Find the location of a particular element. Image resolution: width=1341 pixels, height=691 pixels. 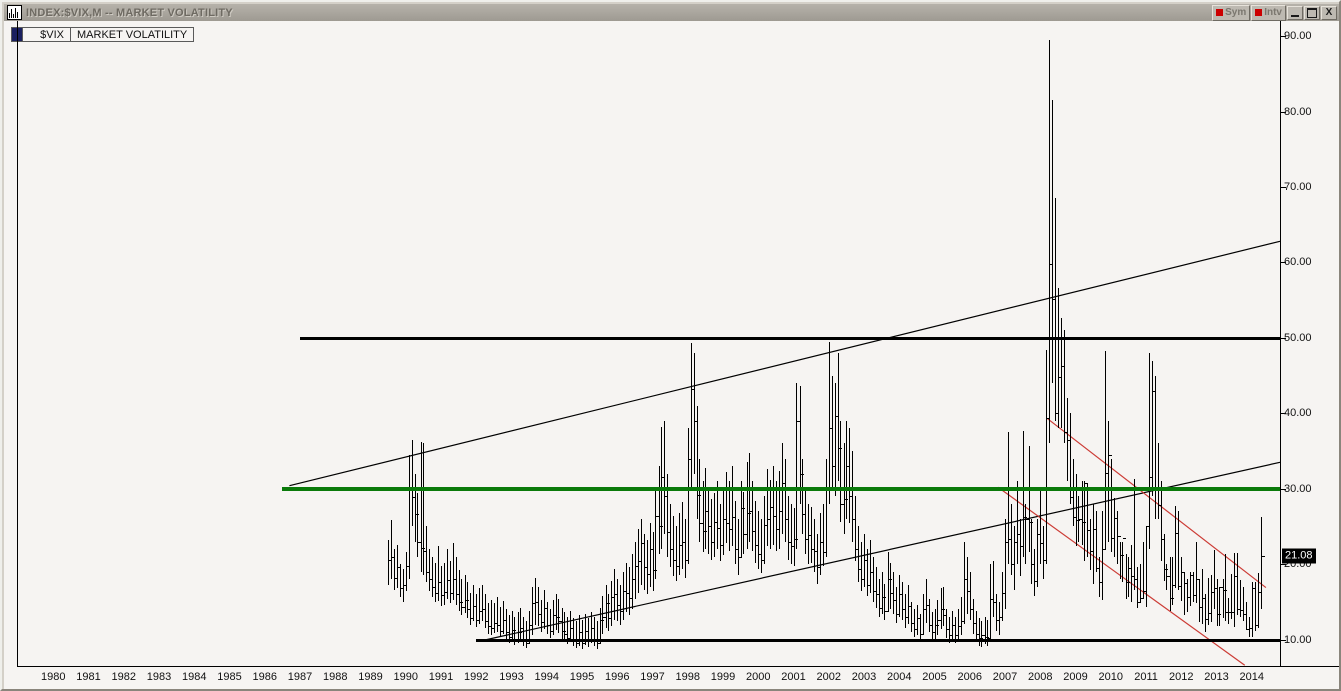

symbol-button: Sym is located at coordinates (1231, 12).